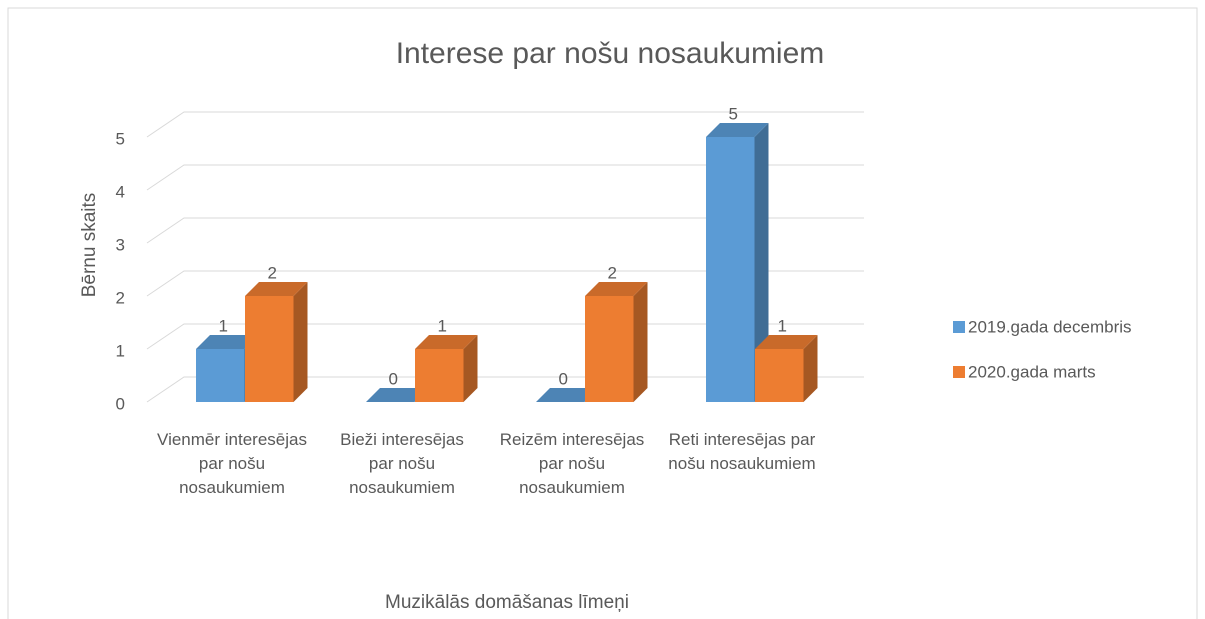 The height and width of the screenshot is (619, 1205). Describe the element at coordinates (402, 463) in the screenshot. I see `x-tick-label: Bieži interesējas par nošu nosaukumiem` at that location.